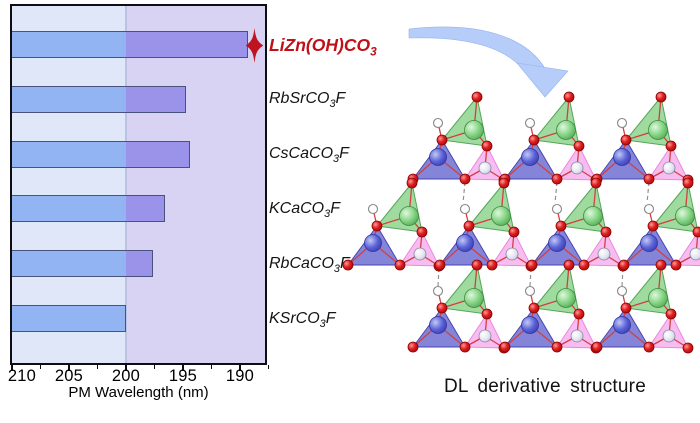 This screenshot has height=423, width=700. I want to click on curved-arrow-icon, so click(488, 62).